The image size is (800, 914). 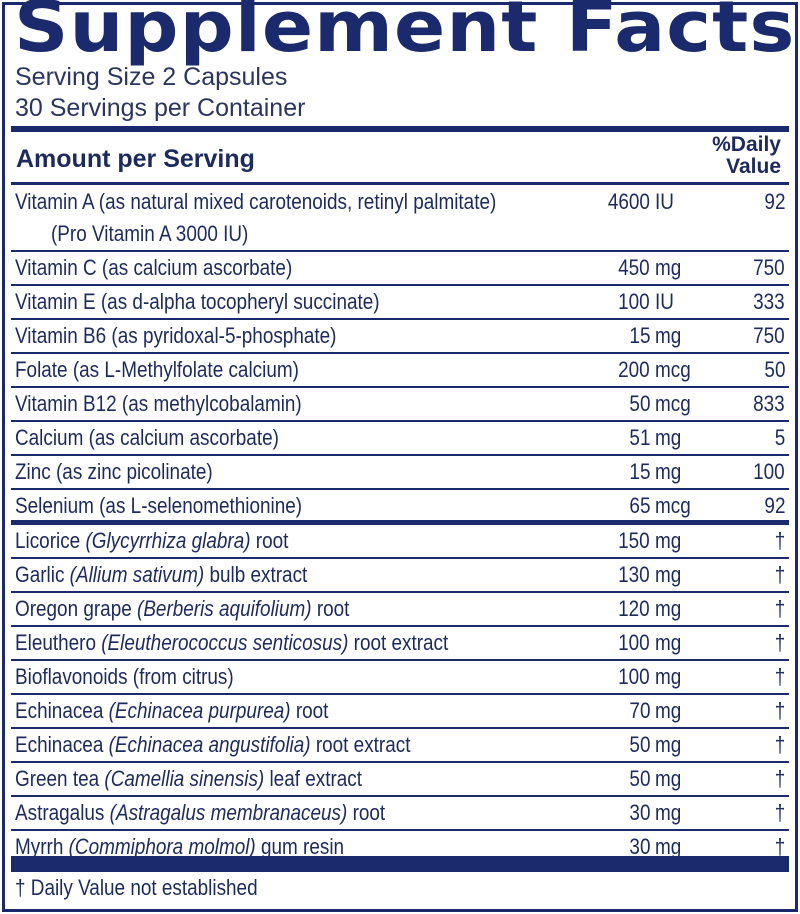 What do you see at coordinates (746, 144) in the screenshot?
I see `dv-header-line1: %Daily` at bounding box center [746, 144].